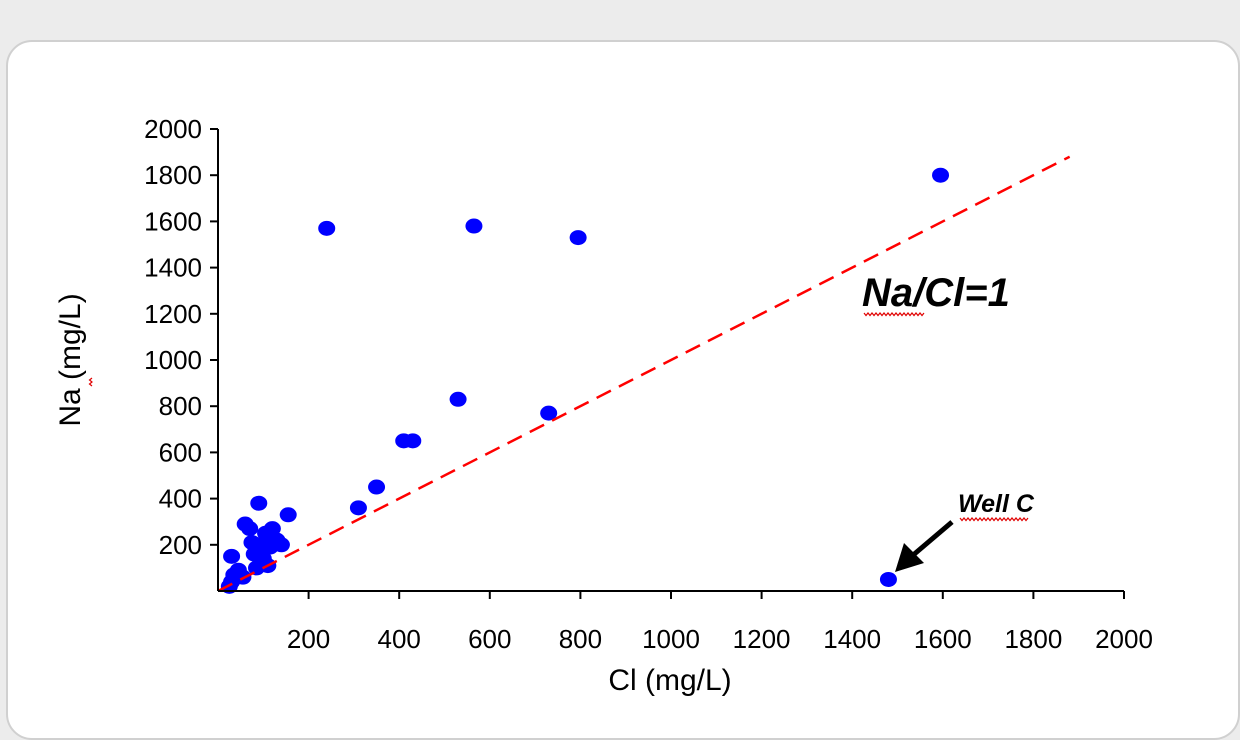  I want to click on x-tick-label: 1600, so click(943, 639).